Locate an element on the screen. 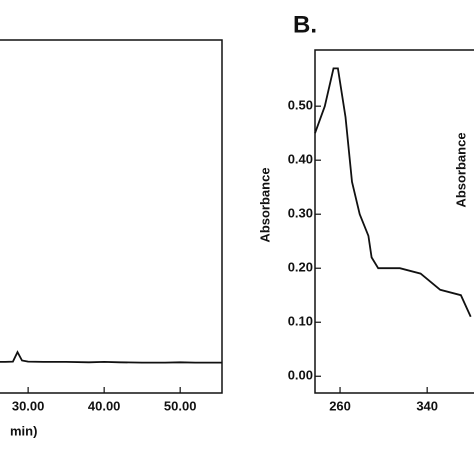 Image resolution: width=474 pixels, height=474 pixels. x-tick-label: 30.00 is located at coordinates (28, 405).